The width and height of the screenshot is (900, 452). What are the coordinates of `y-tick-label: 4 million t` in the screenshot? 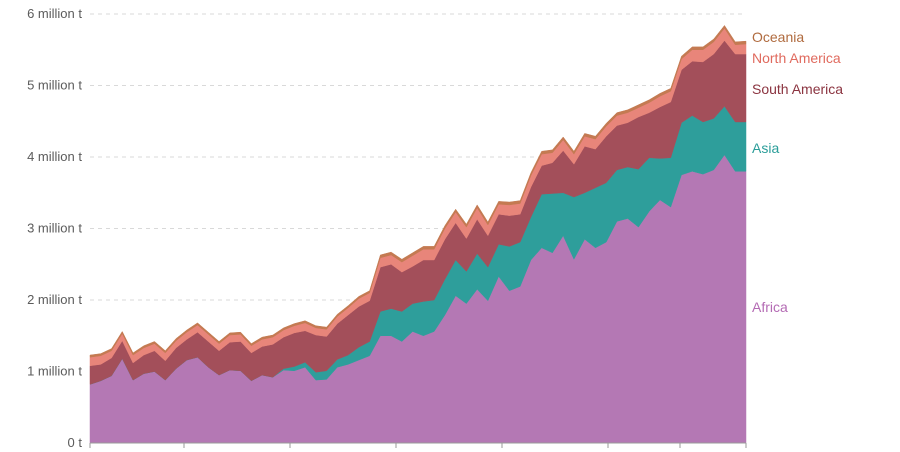 It's located at (54, 156).